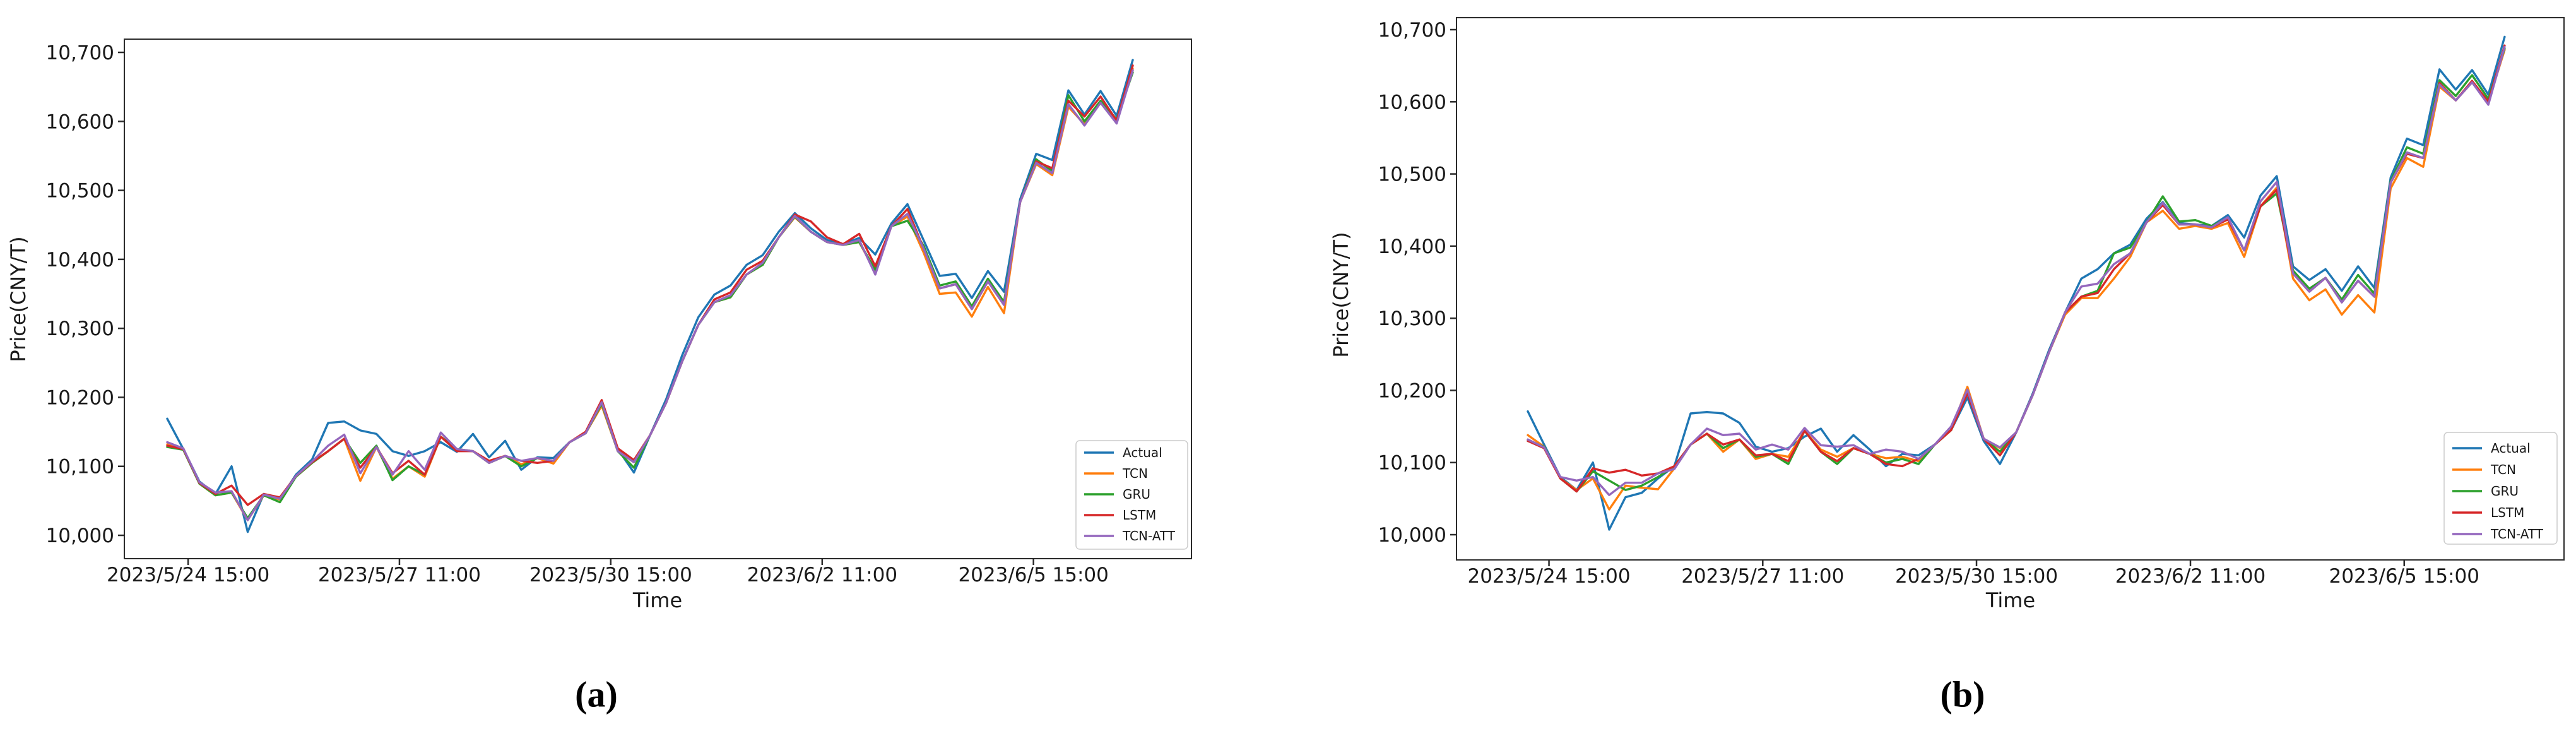 The width and height of the screenshot is (2576, 731). What do you see at coordinates (1963, 694) in the screenshot?
I see `subfigure-caption-b: (b)` at bounding box center [1963, 694].